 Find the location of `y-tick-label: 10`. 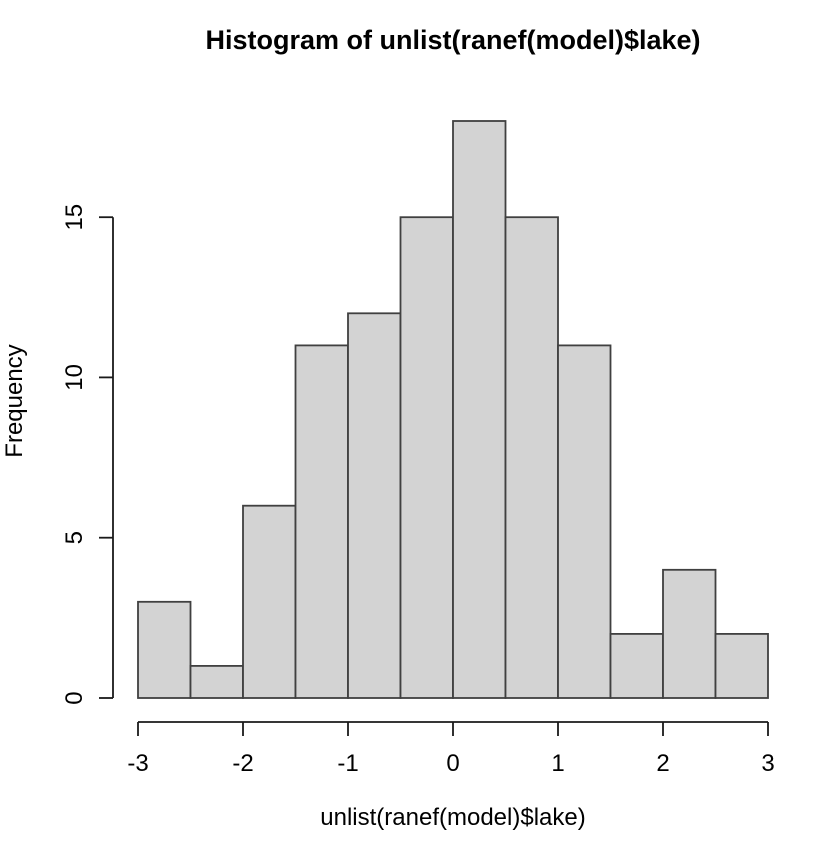

y-tick-label: 10 is located at coordinates (74, 377).